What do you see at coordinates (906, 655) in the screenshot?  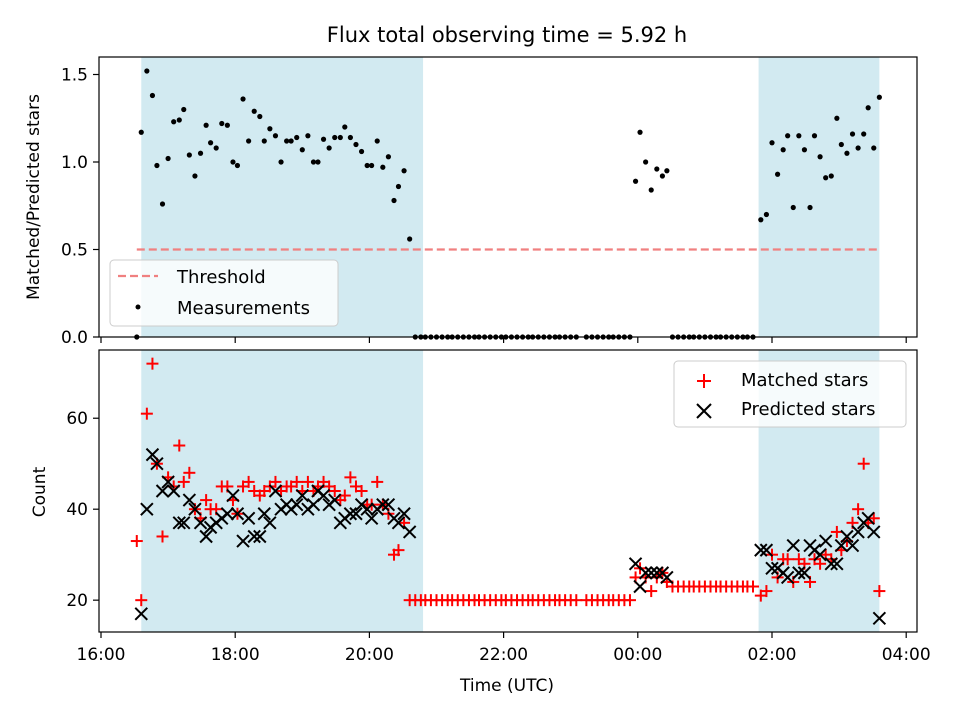 I see `x-tick-label: 04:00` at bounding box center [906, 655].